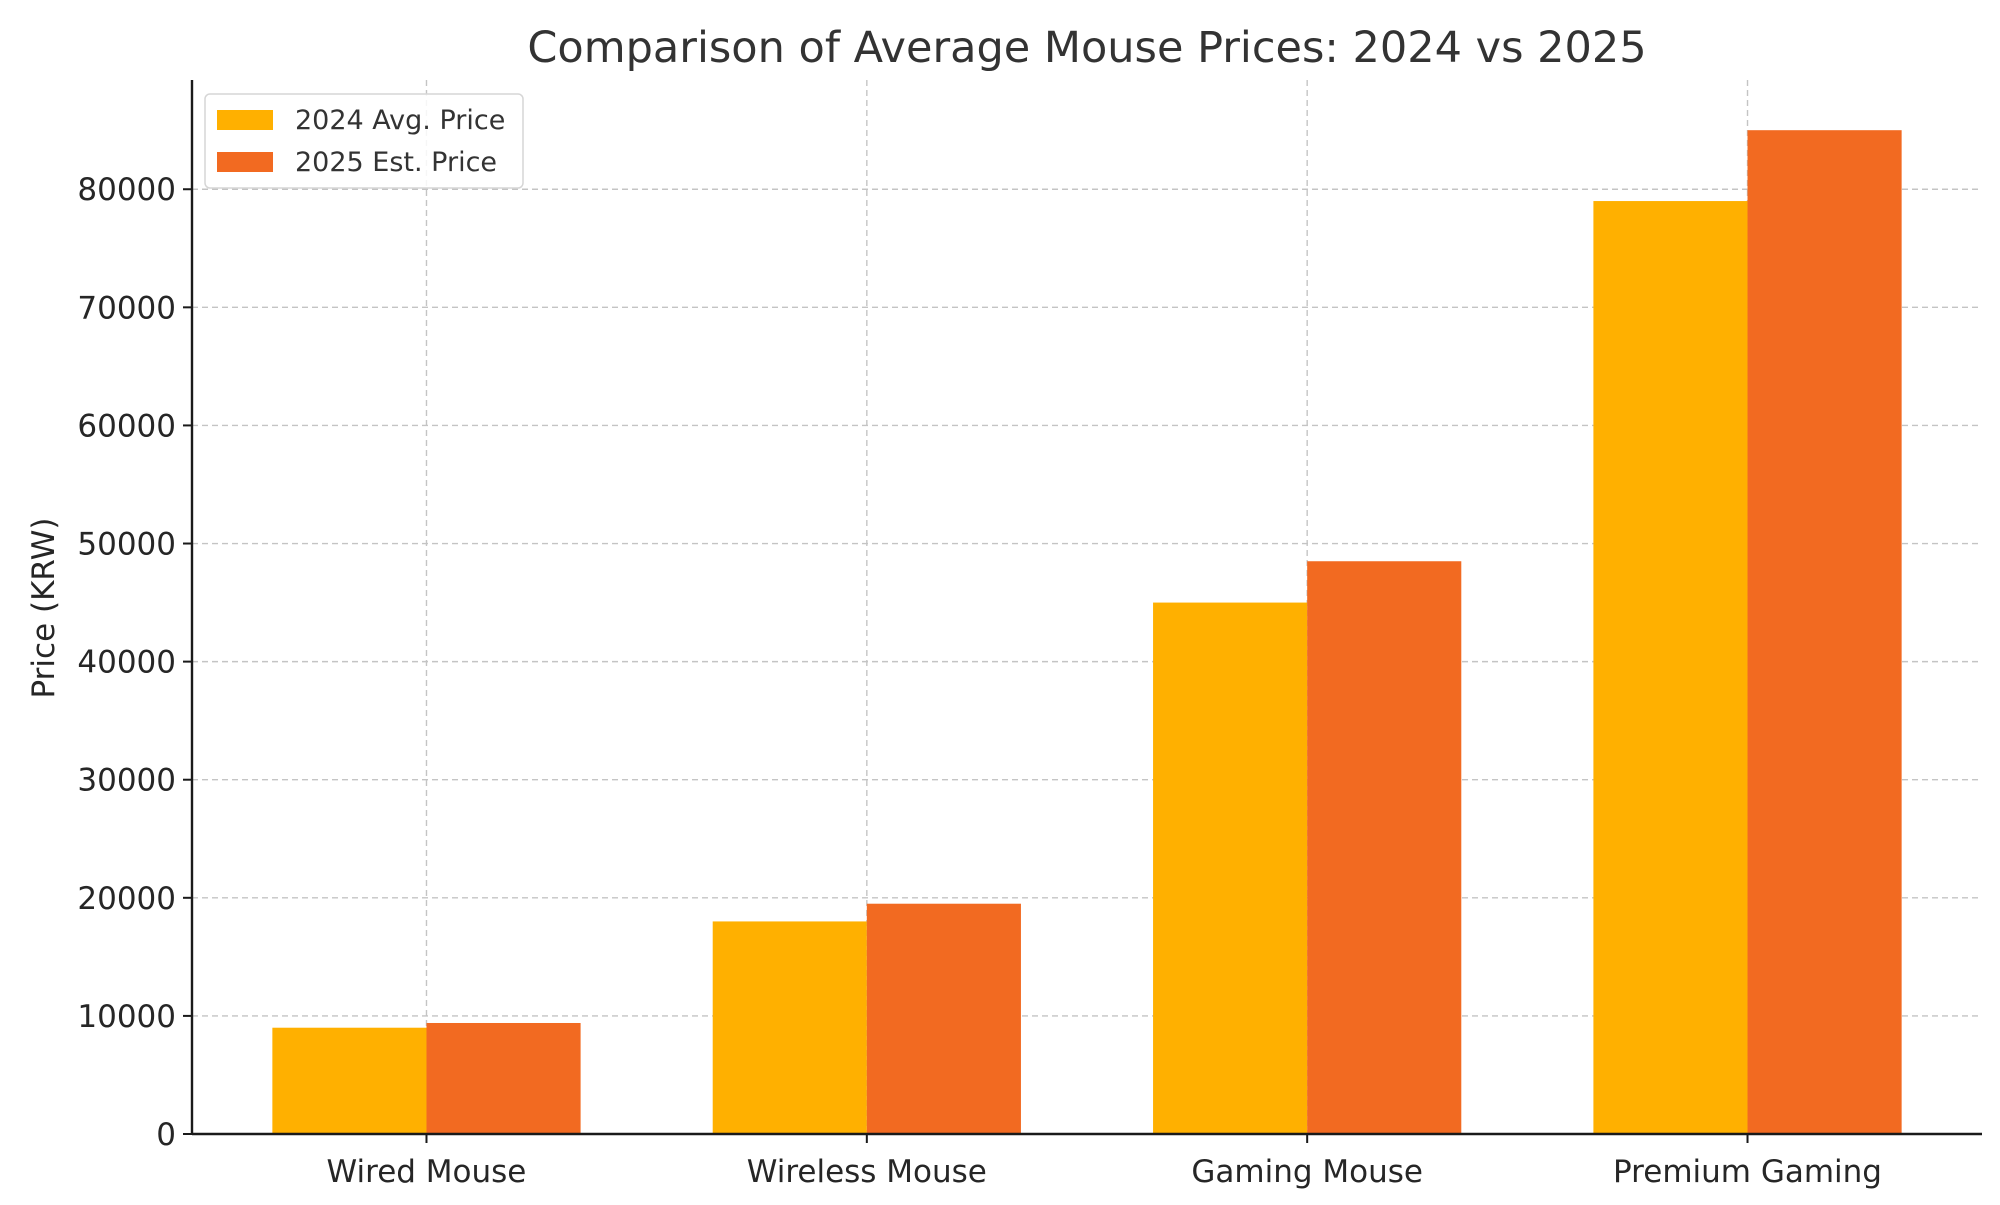  What do you see at coordinates (943, 1018) in the screenshot?
I see `bar-2025-wireless-mouse` at bounding box center [943, 1018].